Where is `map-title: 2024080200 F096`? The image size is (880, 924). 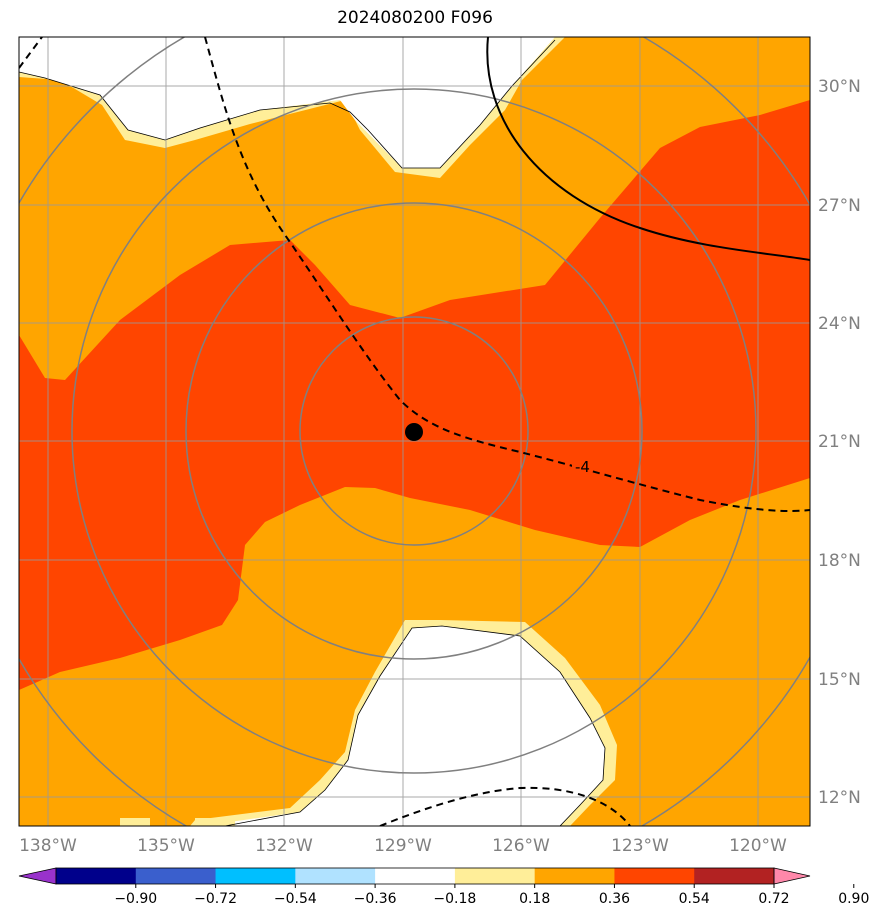
map-title: 2024080200 F096 is located at coordinates (415, 18).